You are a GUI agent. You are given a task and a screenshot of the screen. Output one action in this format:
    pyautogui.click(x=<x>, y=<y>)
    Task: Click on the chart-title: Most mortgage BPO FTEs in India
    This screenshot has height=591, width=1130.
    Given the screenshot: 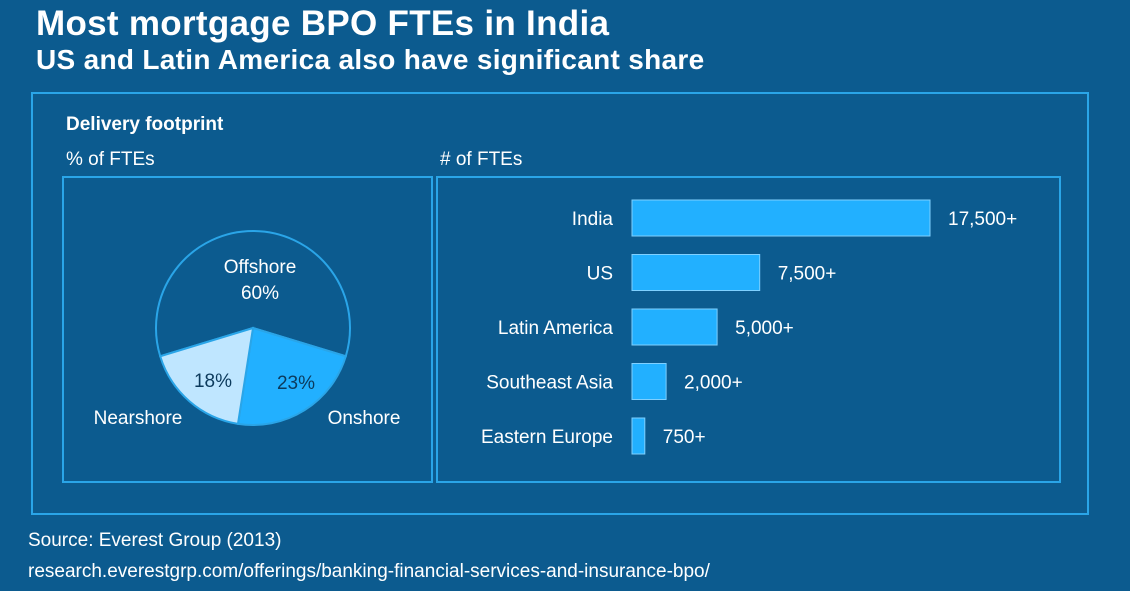 What is the action you would take?
    pyautogui.click(x=323, y=23)
    